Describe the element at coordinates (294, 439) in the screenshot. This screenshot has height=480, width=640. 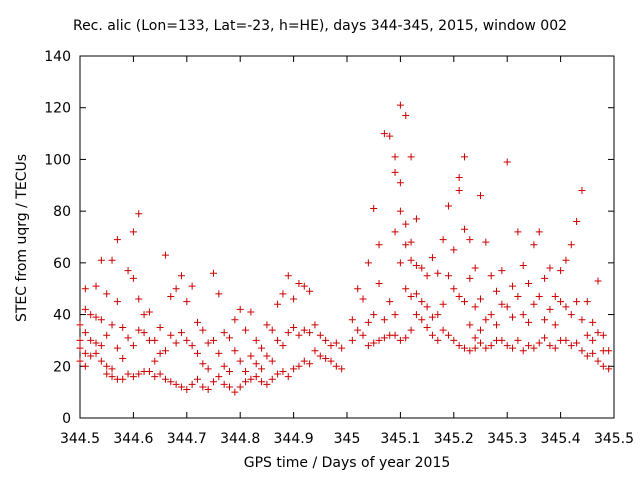
I see `x-tick-label: 344.9` at that location.